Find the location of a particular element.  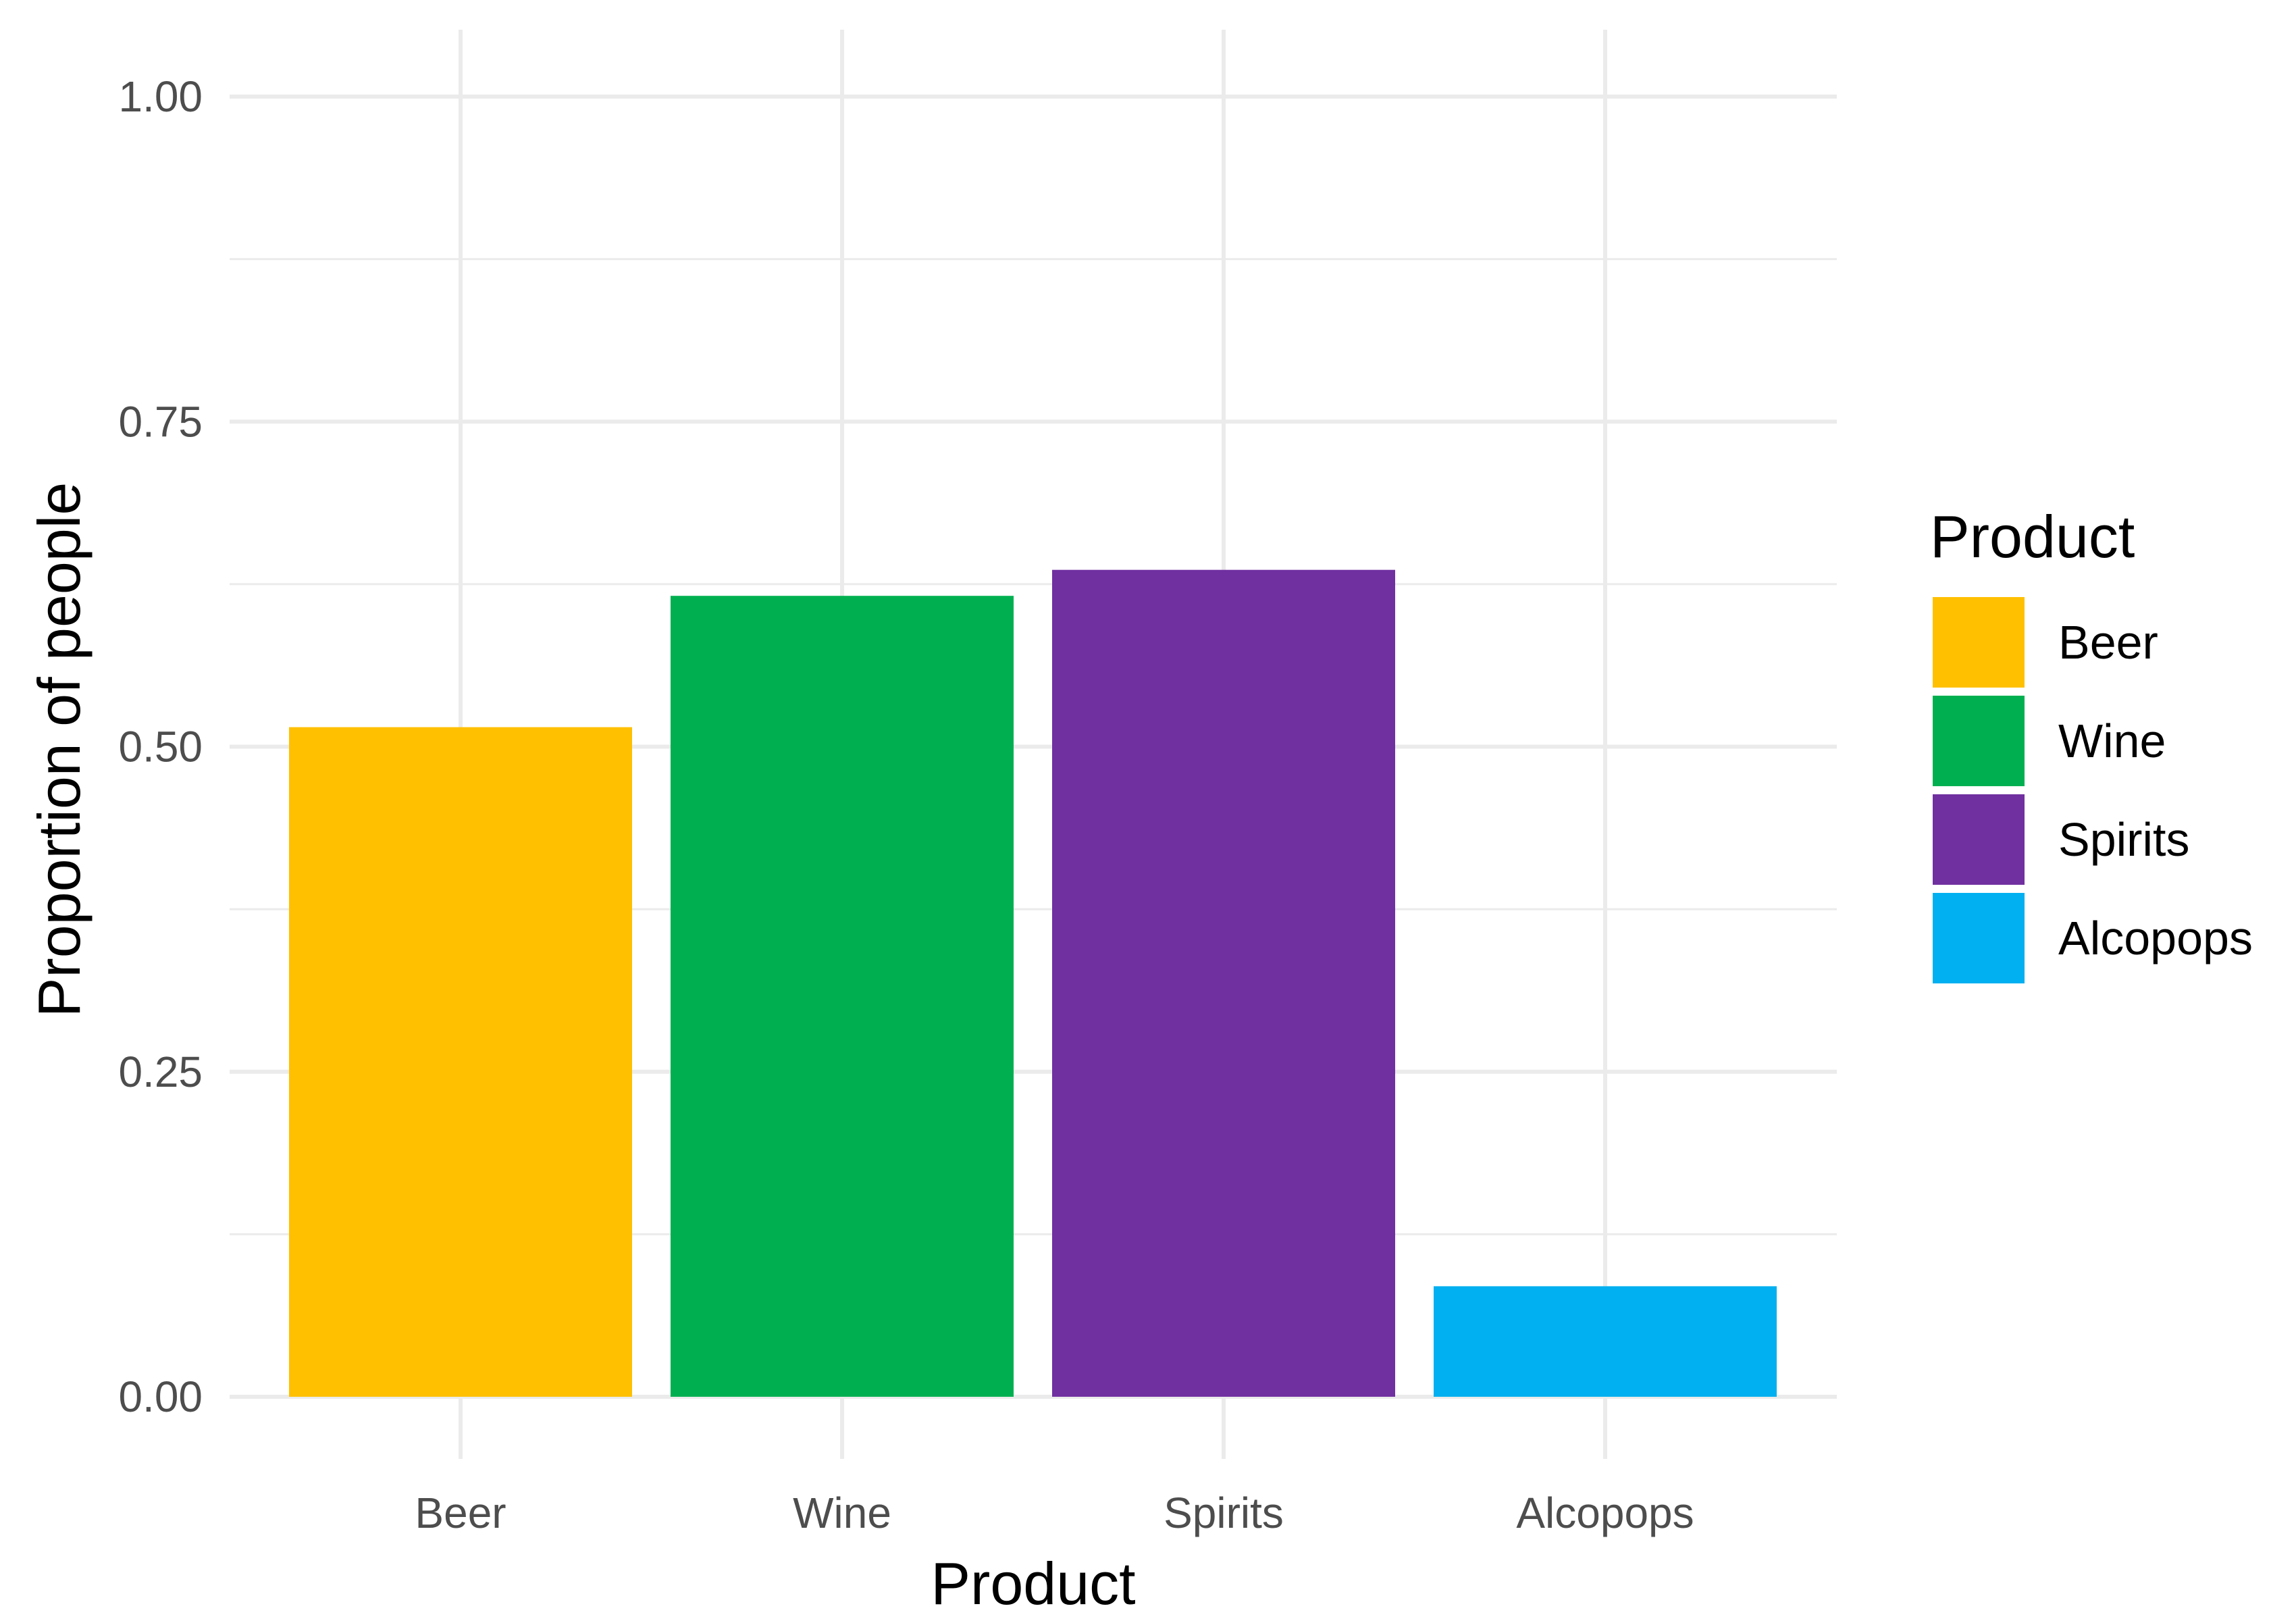

bar-alcopops is located at coordinates (1606, 1341).